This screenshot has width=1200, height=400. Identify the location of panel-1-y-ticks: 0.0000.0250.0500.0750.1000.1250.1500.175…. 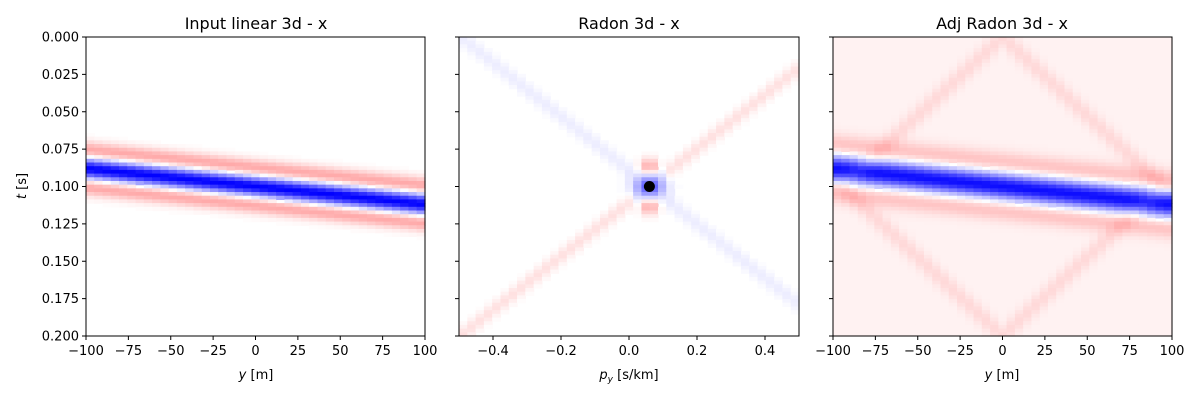
(64, 188).